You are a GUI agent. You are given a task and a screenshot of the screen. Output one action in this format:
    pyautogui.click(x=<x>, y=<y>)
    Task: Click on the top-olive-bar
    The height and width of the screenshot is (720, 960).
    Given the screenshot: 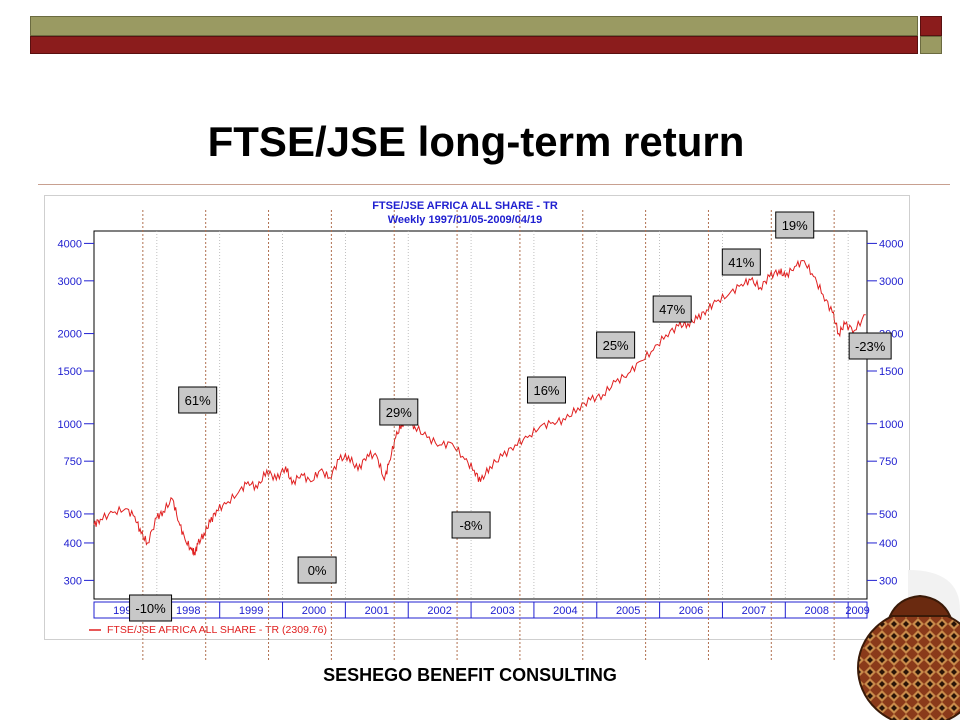 What is the action you would take?
    pyautogui.click(x=474, y=26)
    